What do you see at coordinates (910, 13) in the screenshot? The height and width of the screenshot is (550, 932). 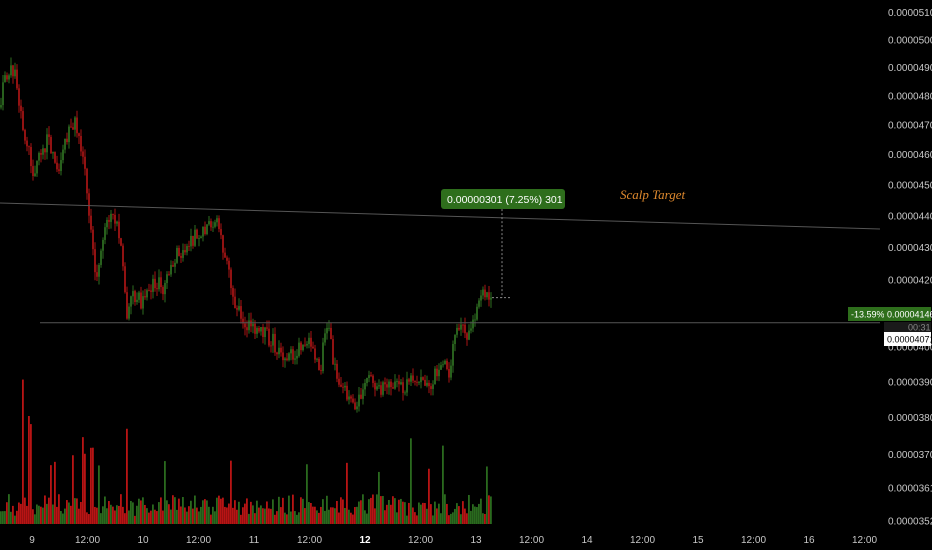 I see `y-tick-label: 0.00005100` at bounding box center [910, 13].